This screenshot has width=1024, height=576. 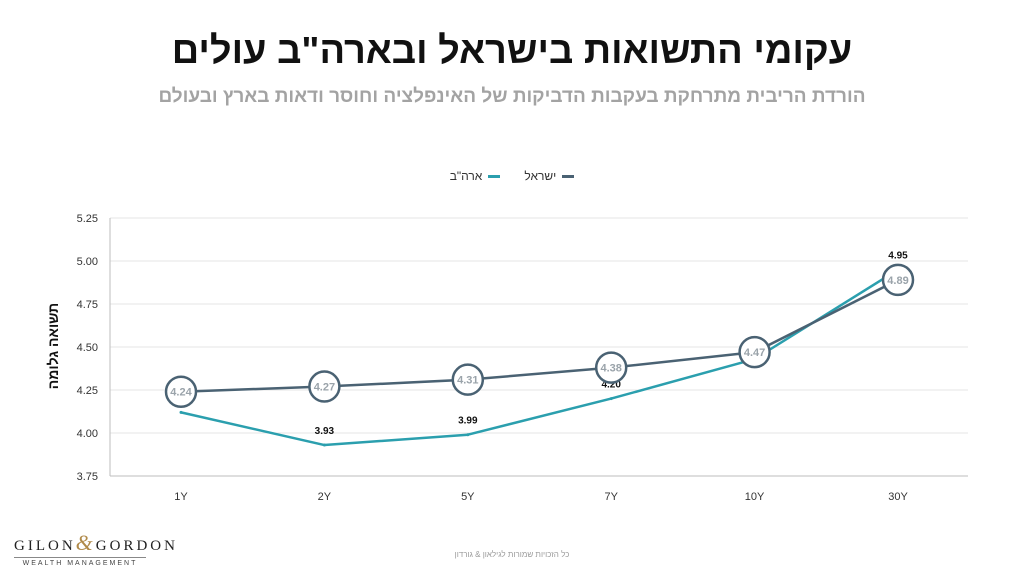 I want to click on israel-data-label: 4.31, so click(x=467, y=381).